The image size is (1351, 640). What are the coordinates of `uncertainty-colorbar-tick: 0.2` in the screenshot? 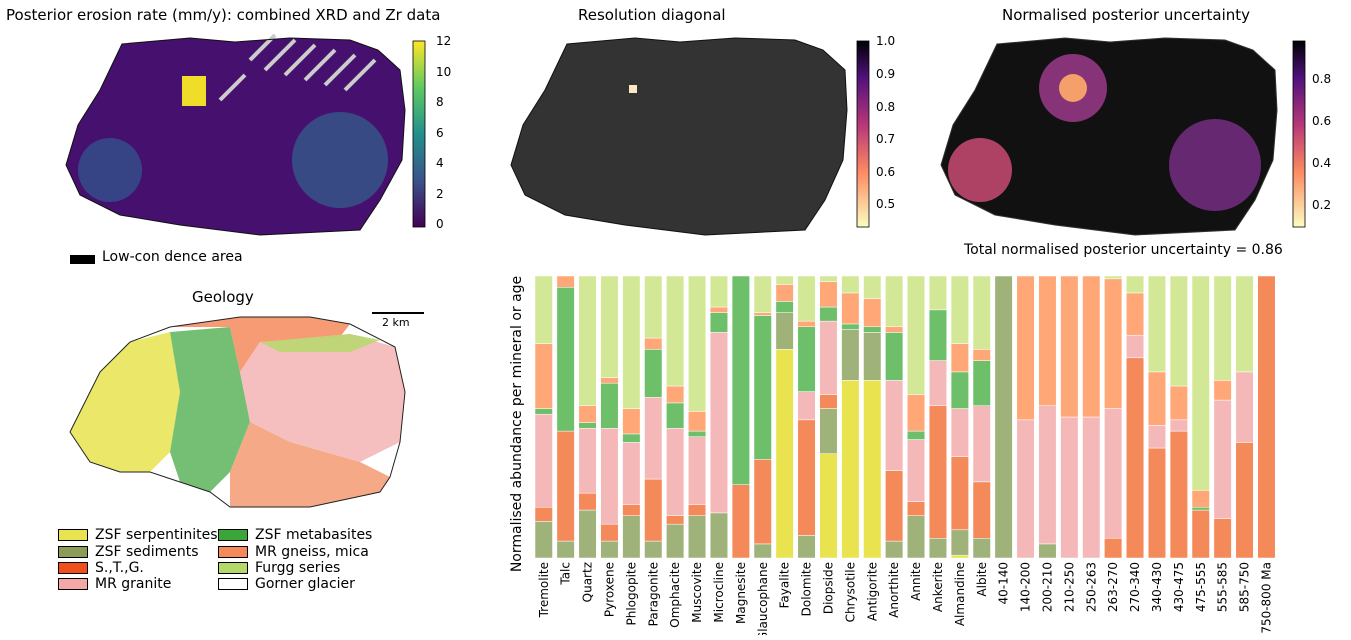 It's located at (1322, 205).